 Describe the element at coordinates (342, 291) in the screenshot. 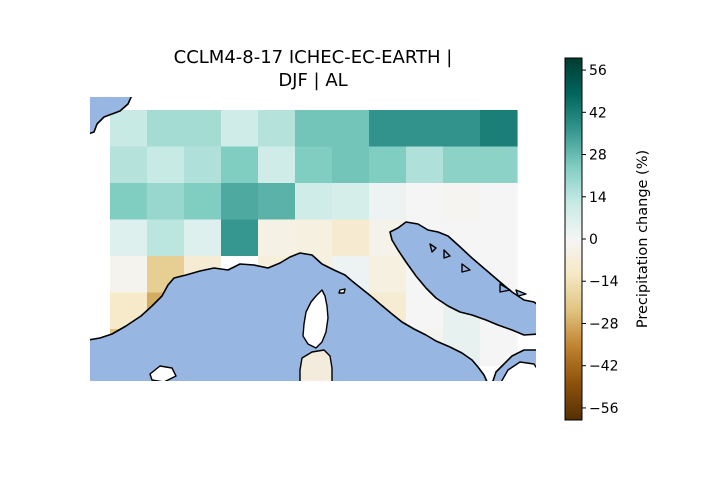

I see `elba-island` at that location.